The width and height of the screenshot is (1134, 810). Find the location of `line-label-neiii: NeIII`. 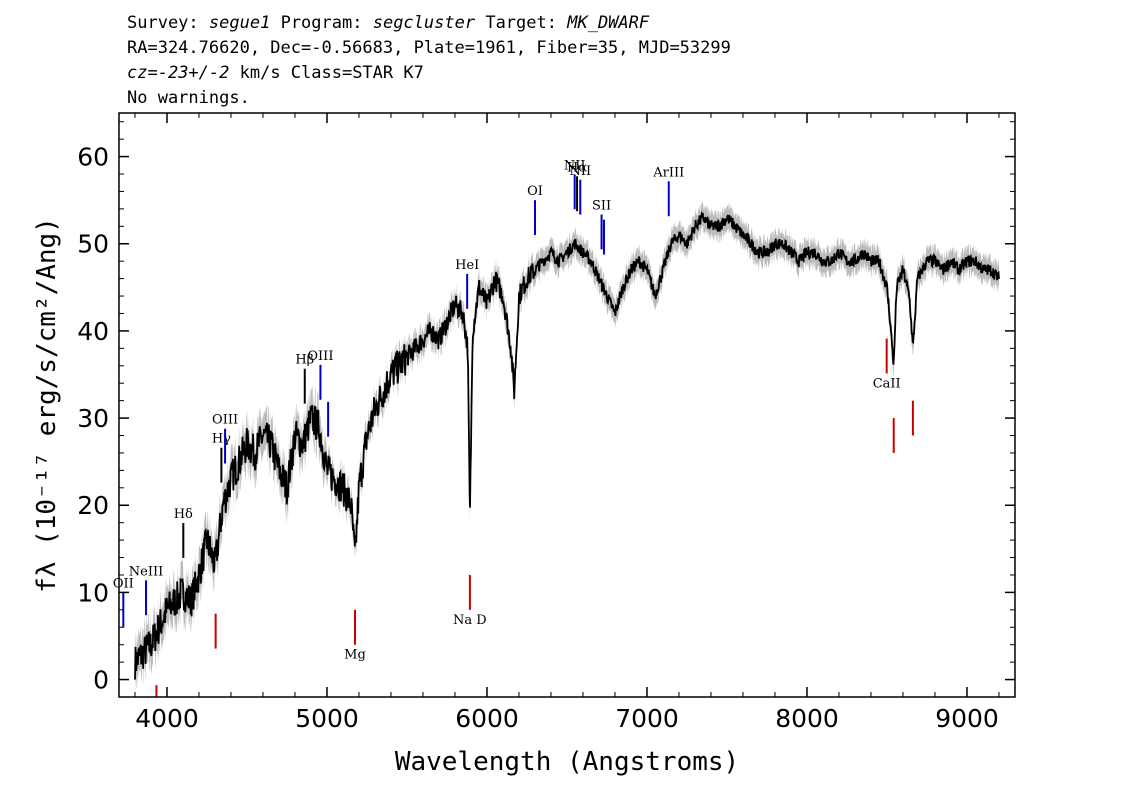

line-label-neiii: NeIII is located at coordinates (146, 571).